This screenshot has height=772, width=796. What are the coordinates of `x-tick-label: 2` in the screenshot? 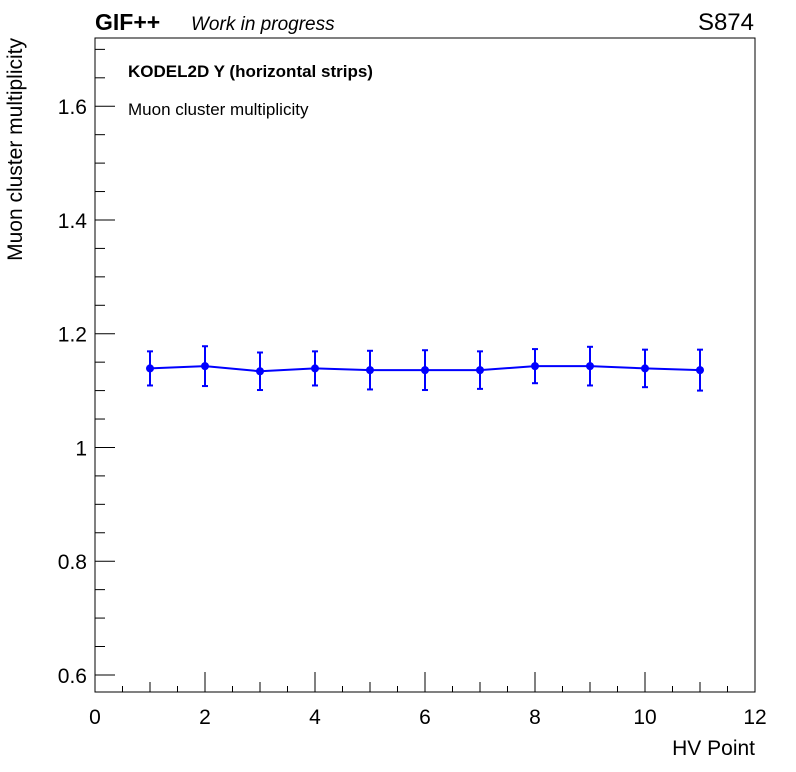 It's located at (205, 717).